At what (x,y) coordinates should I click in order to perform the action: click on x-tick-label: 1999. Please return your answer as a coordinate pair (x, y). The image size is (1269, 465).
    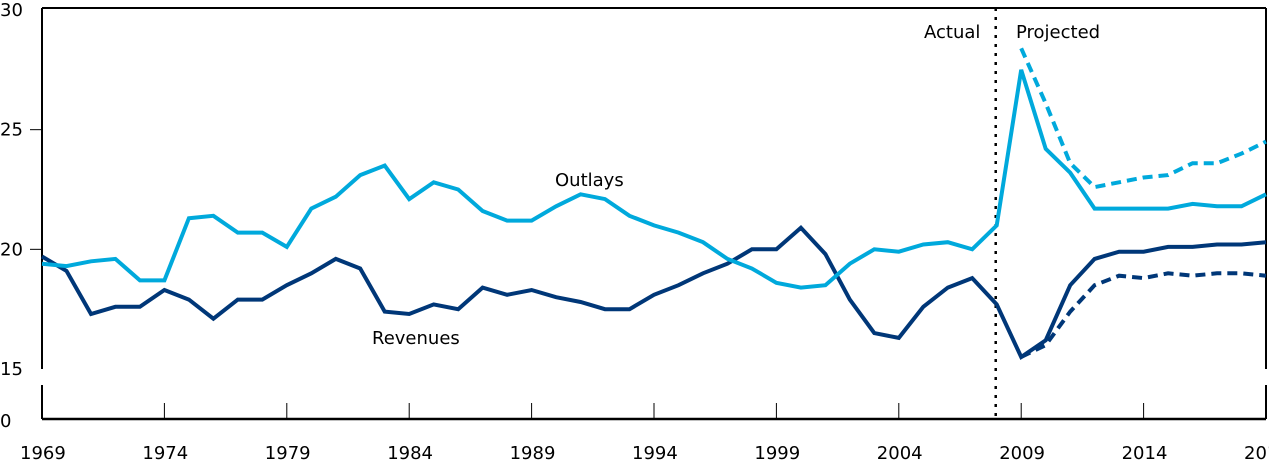
    Looking at the image, I should click on (777, 452).